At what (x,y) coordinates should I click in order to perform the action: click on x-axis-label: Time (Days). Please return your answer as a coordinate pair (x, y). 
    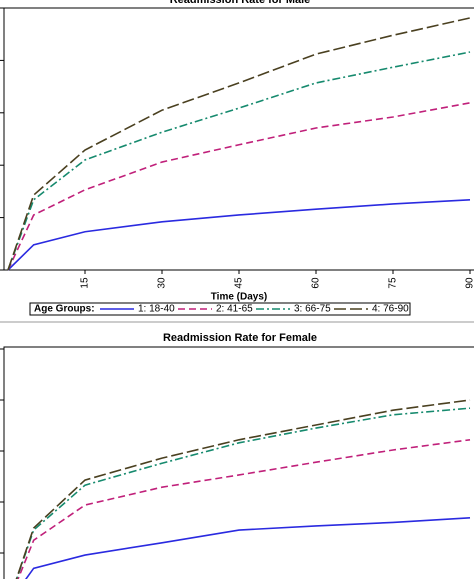
    Looking at the image, I should click on (239, 297).